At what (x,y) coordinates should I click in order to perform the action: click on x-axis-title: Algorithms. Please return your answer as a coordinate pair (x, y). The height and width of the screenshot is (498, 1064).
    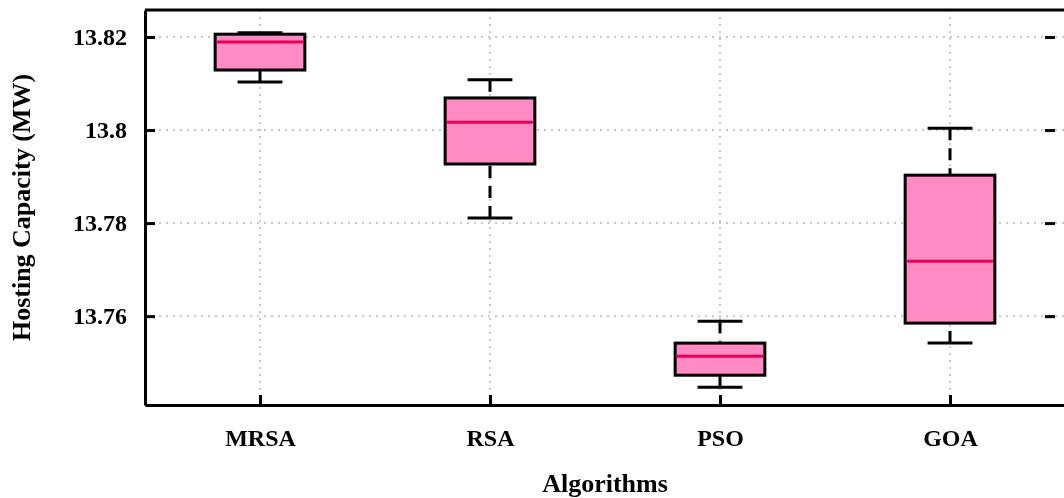
    Looking at the image, I should click on (605, 483).